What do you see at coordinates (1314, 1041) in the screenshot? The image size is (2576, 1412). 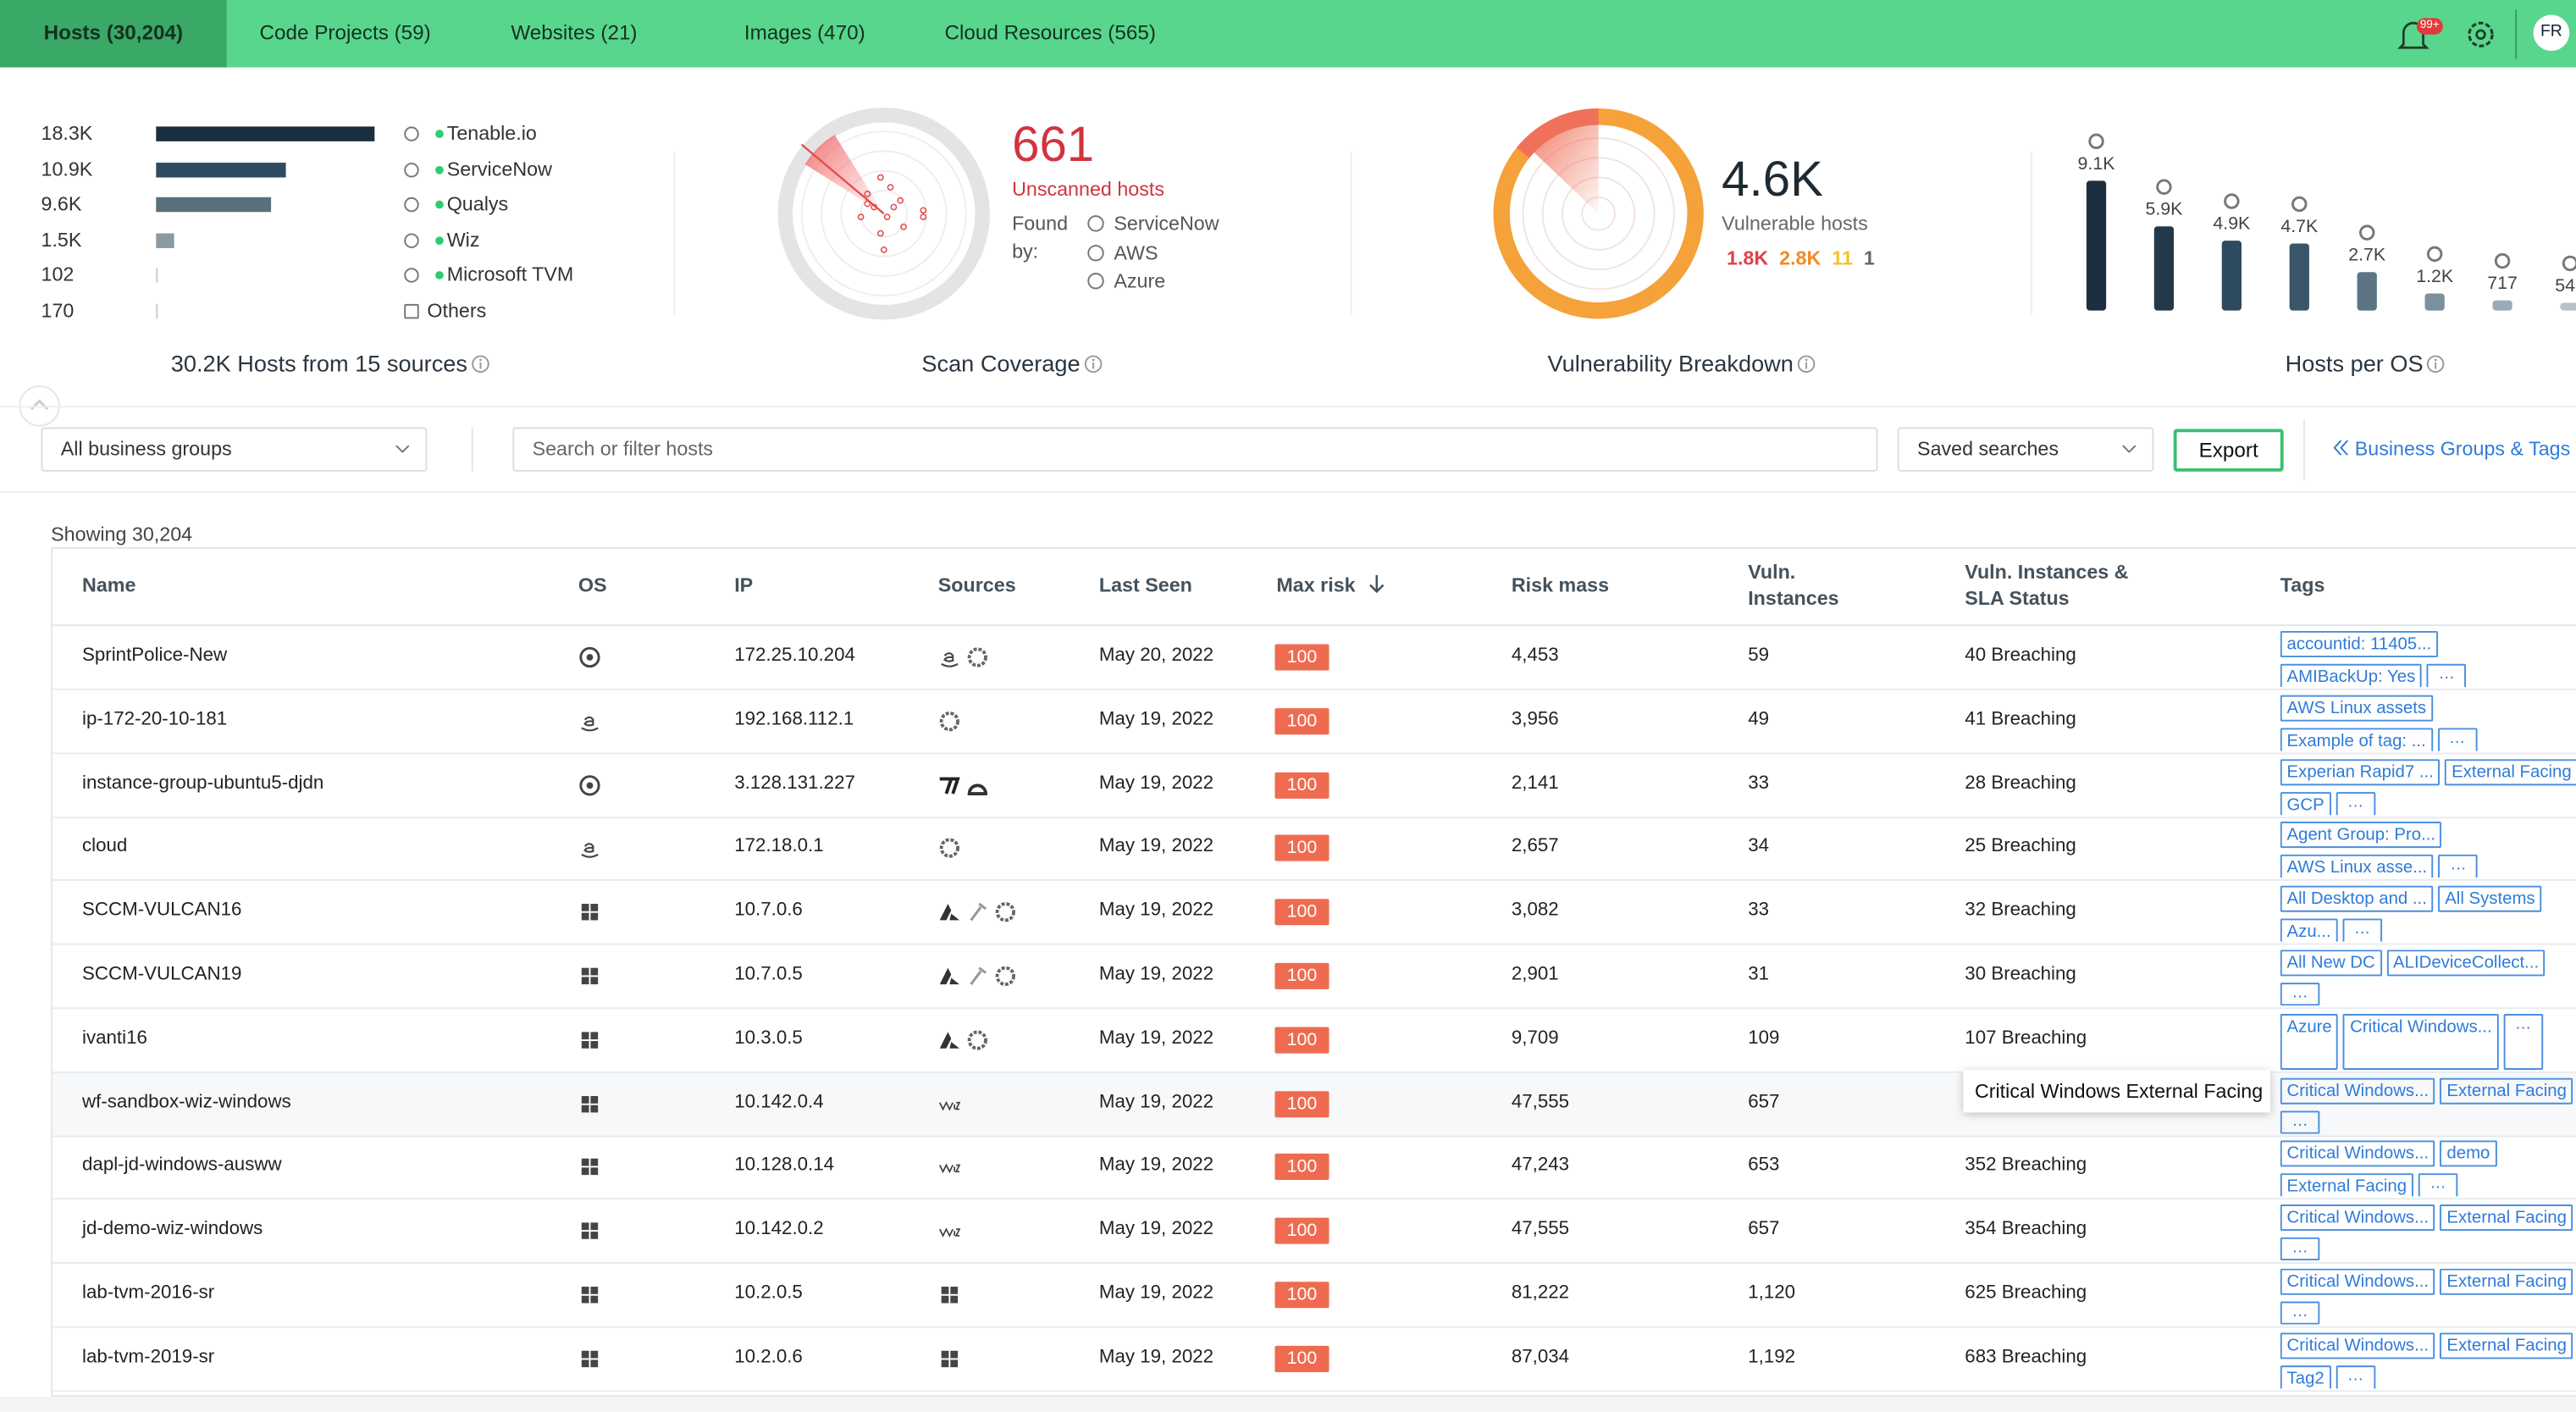 I see `table-row` at bounding box center [1314, 1041].